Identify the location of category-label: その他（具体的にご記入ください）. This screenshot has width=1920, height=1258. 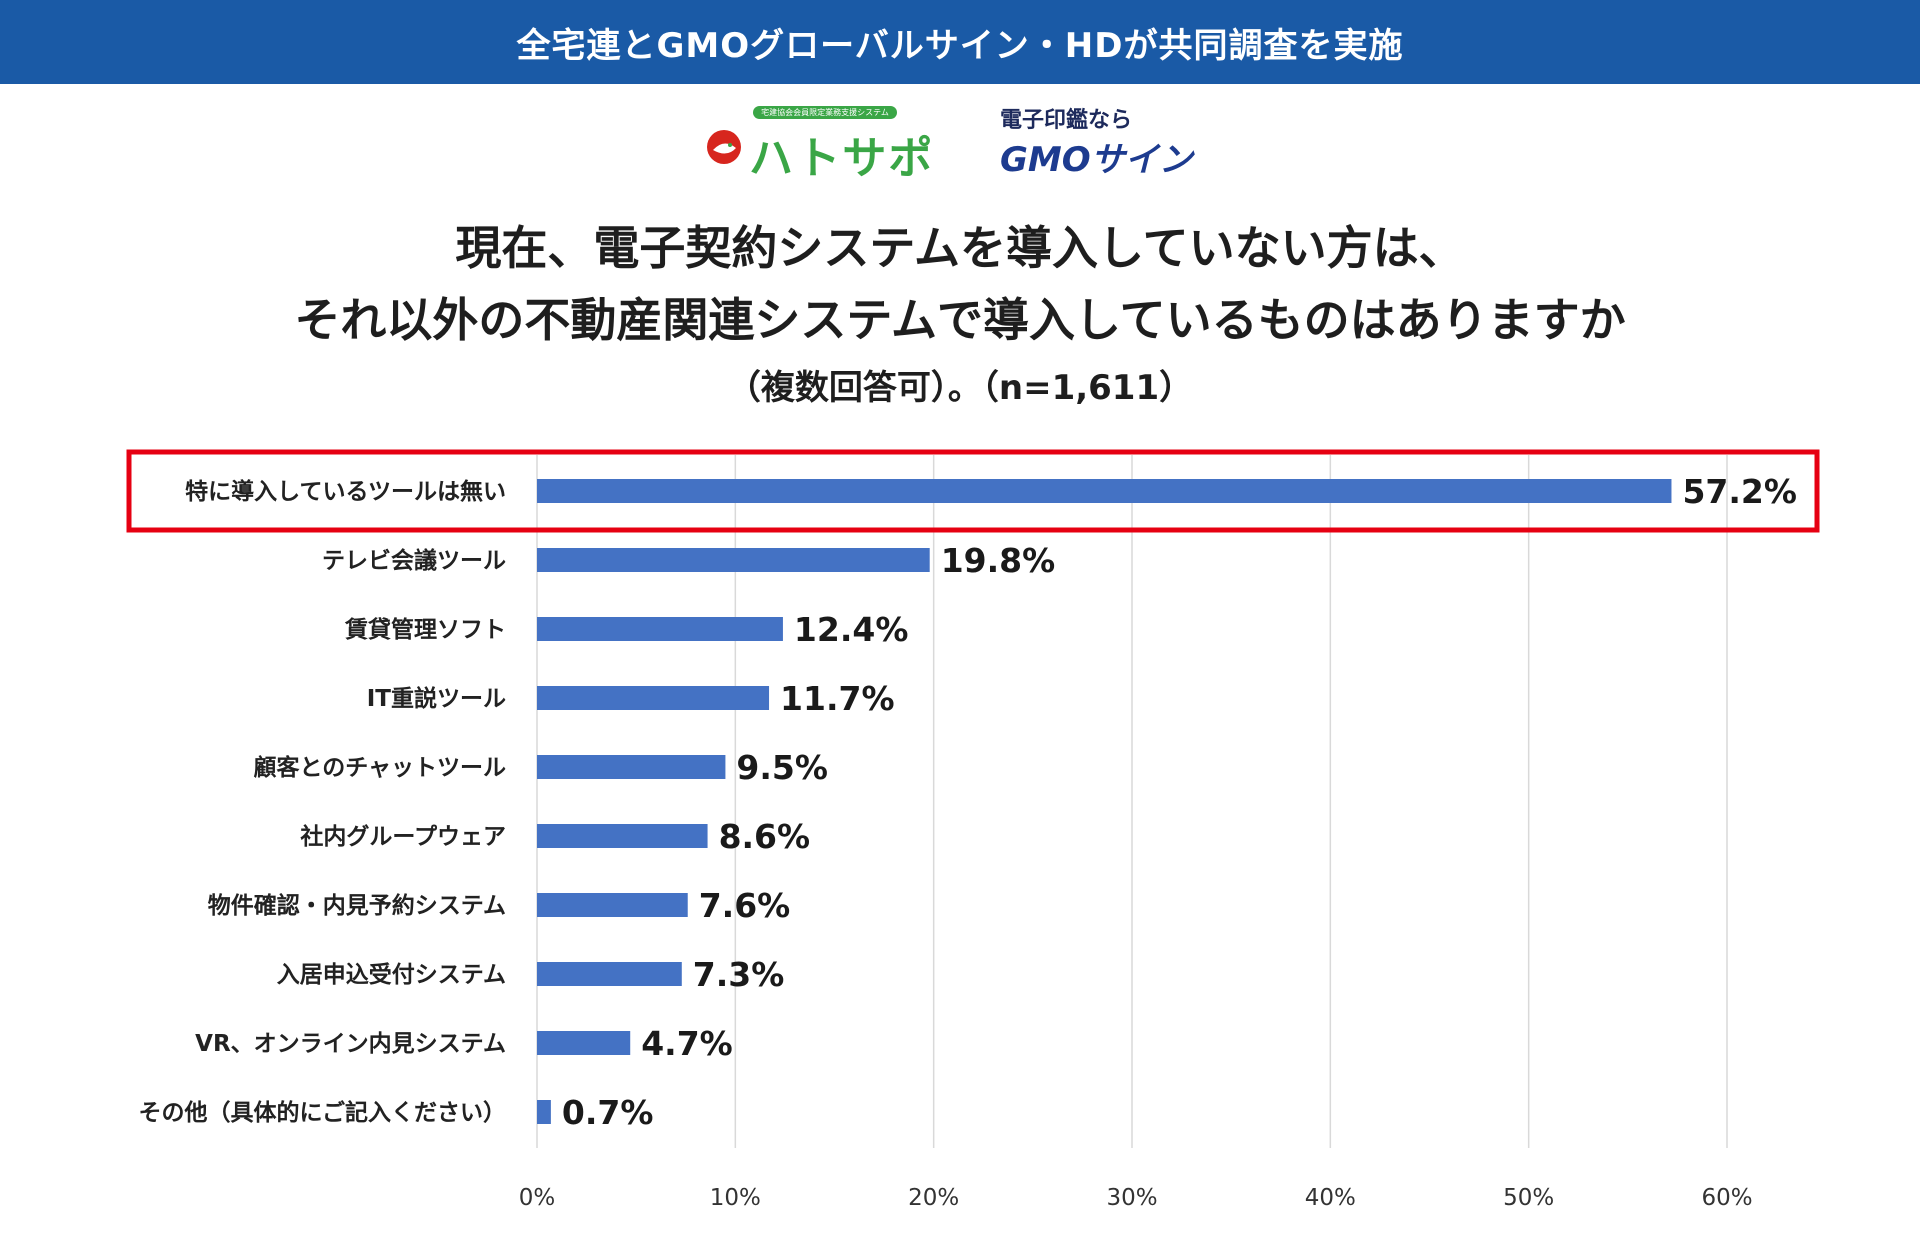
(322, 1112).